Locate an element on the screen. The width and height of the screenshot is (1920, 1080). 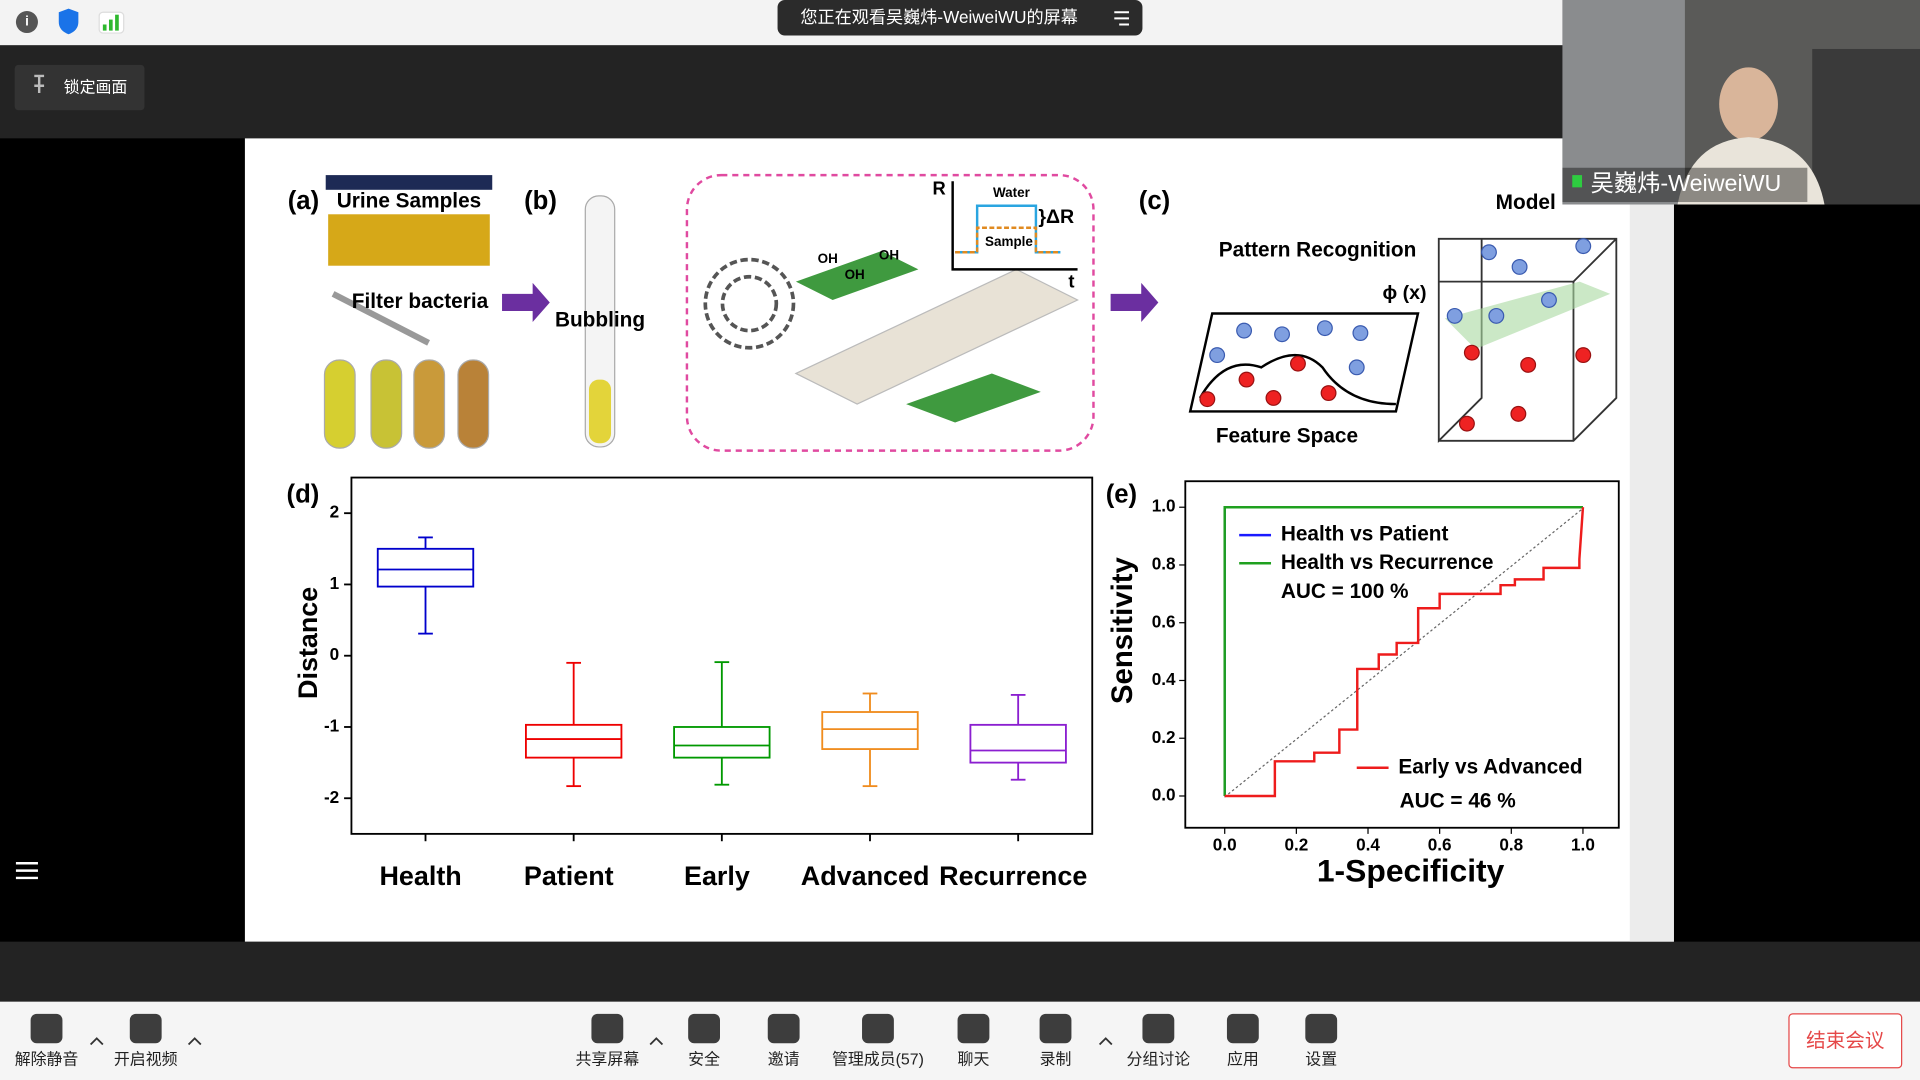
feature-plane is located at coordinates (1304, 362).